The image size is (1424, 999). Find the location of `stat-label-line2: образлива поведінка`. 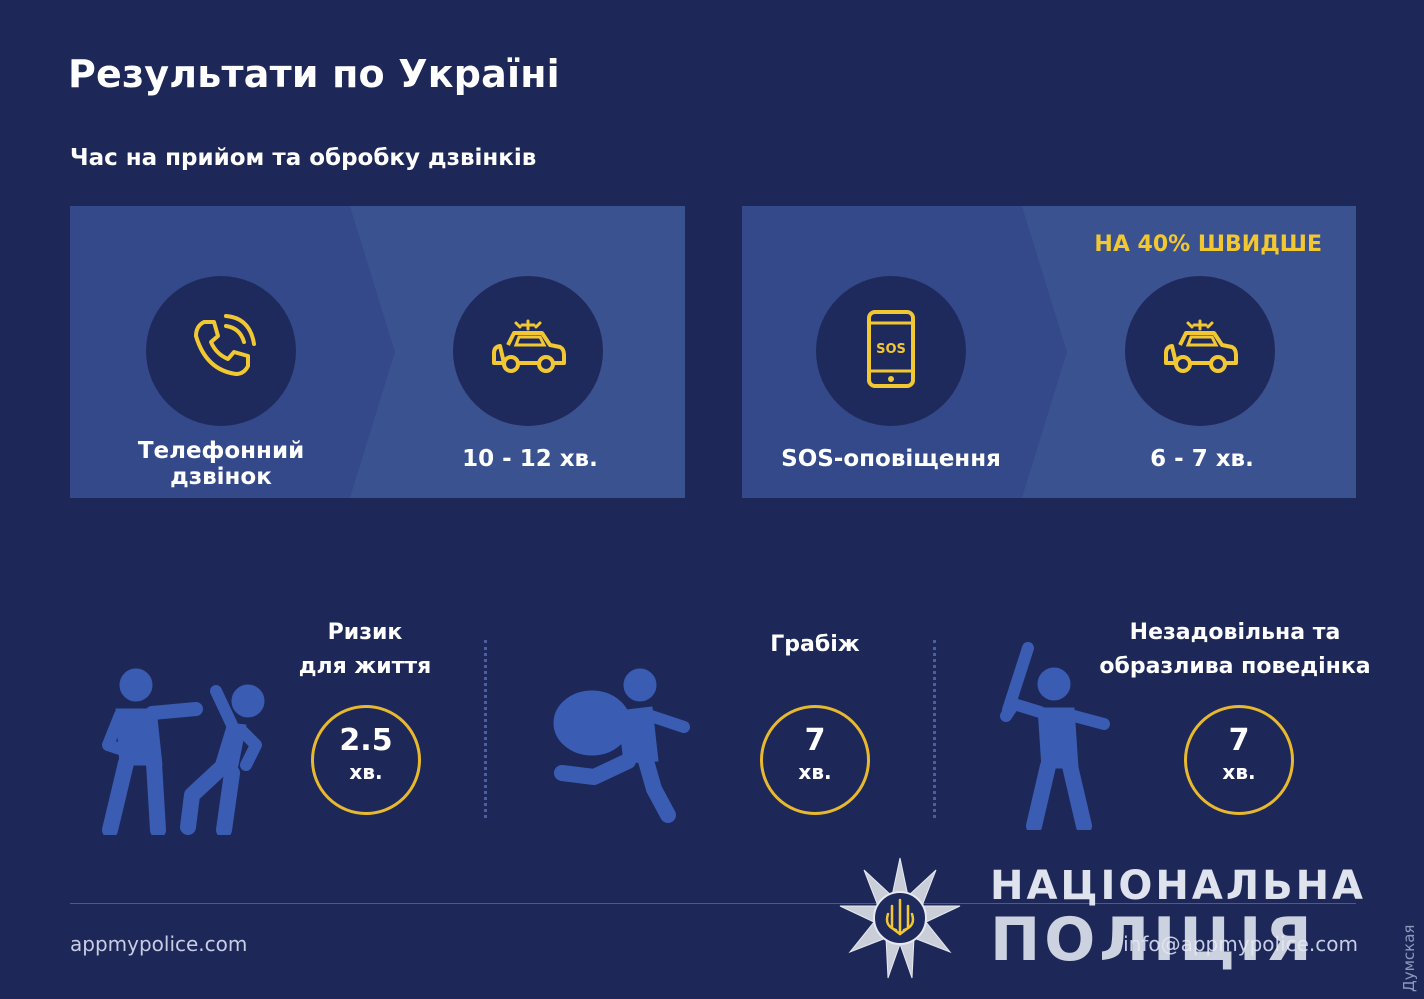

stat-label-line2: образлива поведінка is located at coordinates (1235, 666).